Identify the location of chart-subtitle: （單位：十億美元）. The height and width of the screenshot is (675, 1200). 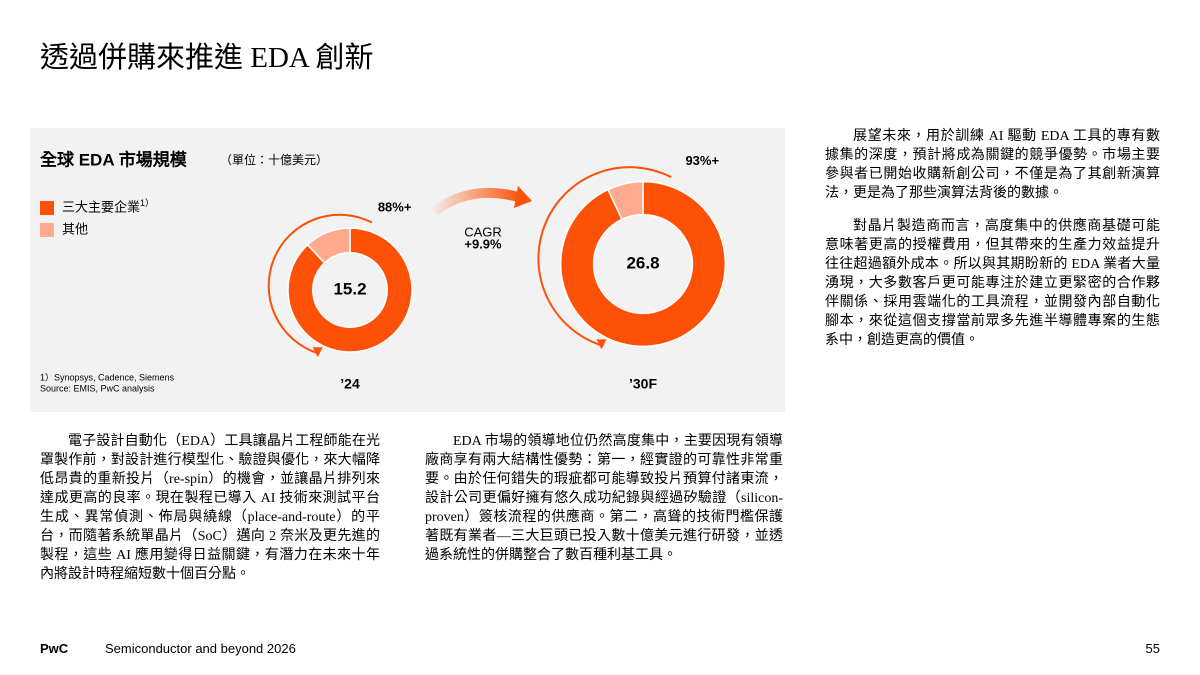
(274, 159).